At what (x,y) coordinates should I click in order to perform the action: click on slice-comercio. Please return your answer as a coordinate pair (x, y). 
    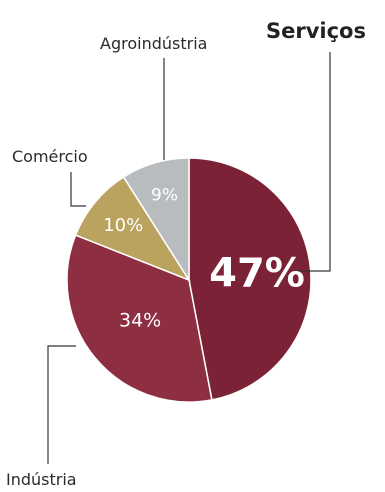
    Looking at the image, I should click on (132, 228).